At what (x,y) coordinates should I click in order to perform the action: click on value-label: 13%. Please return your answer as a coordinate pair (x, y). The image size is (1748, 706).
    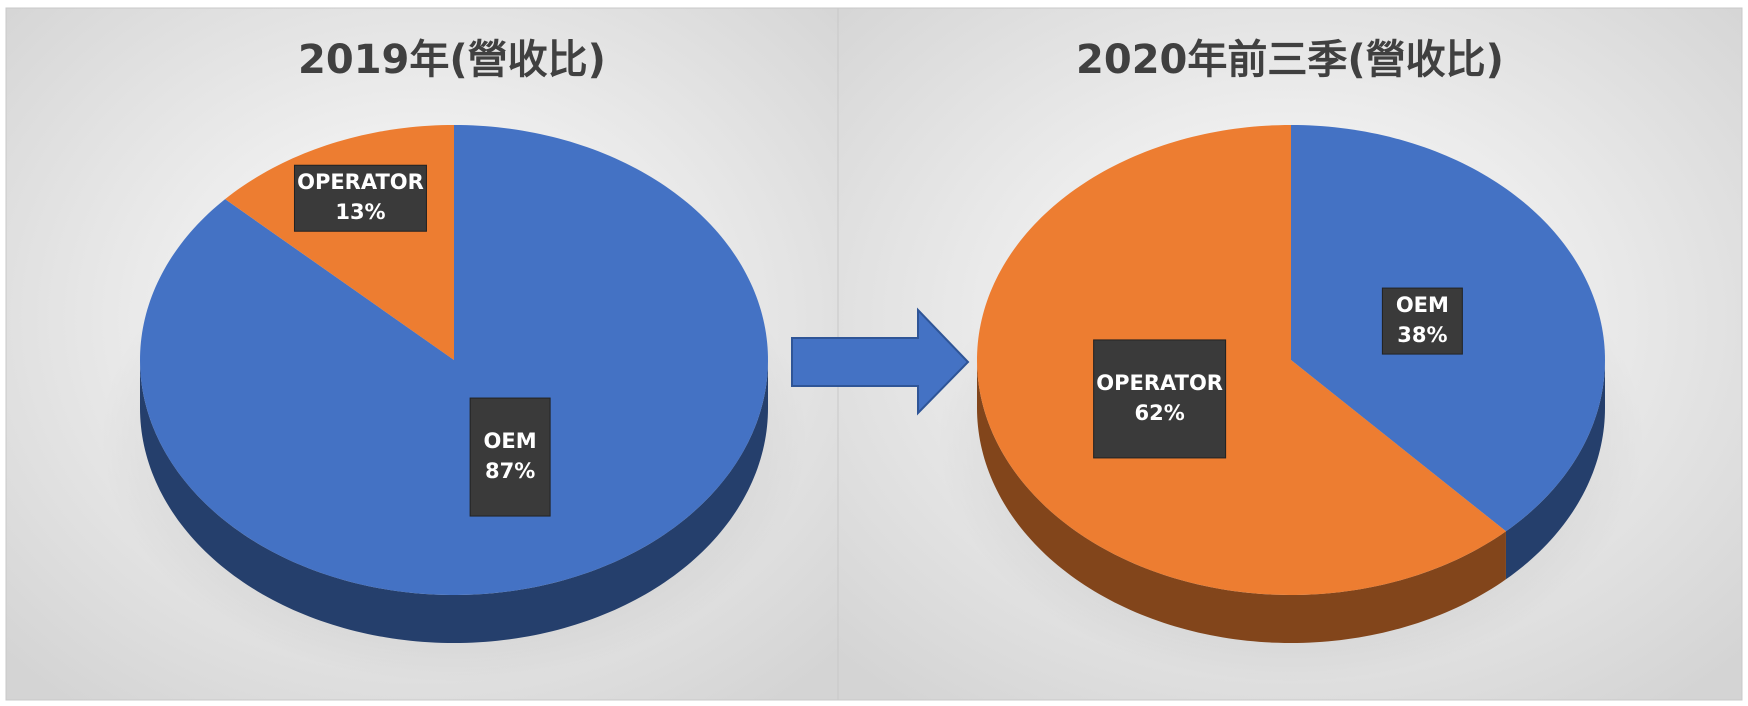
    Looking at the image, I should click on (360, 212).